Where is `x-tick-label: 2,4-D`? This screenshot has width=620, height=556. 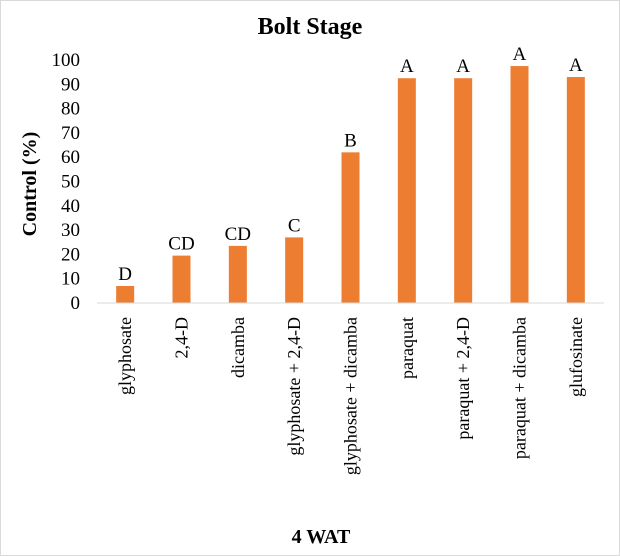 x-tick-label: 2,4-D is located at coordinates (182, 338).